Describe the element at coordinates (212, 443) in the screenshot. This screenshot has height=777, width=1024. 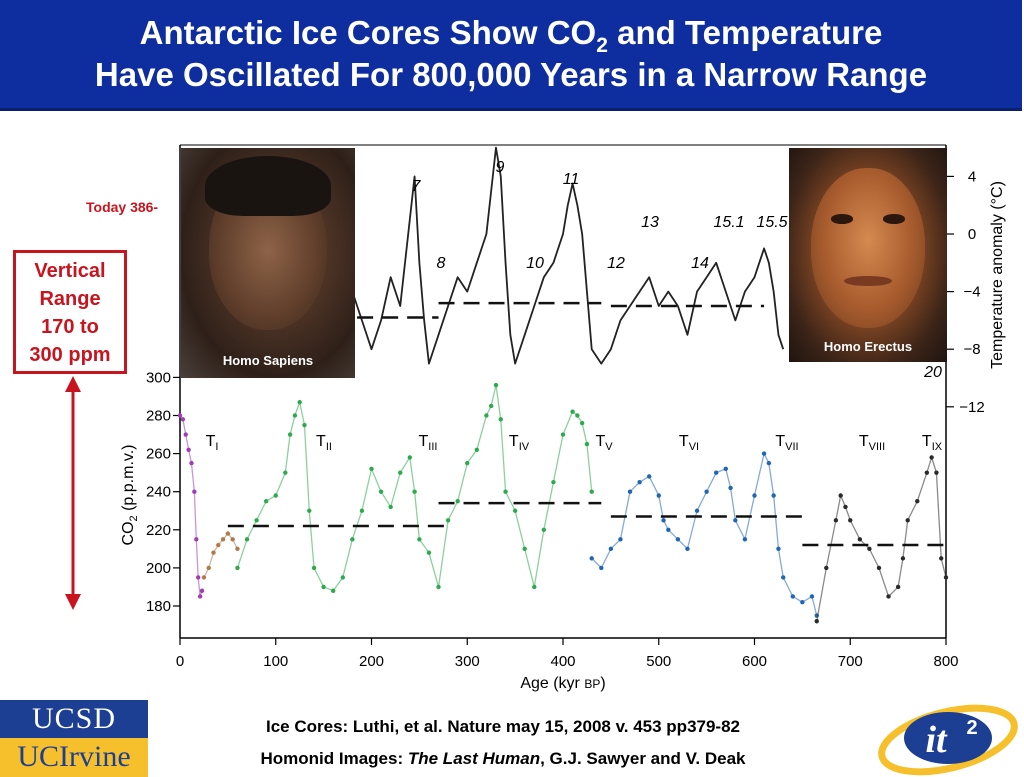
I see `termination-label: TI` at that location.